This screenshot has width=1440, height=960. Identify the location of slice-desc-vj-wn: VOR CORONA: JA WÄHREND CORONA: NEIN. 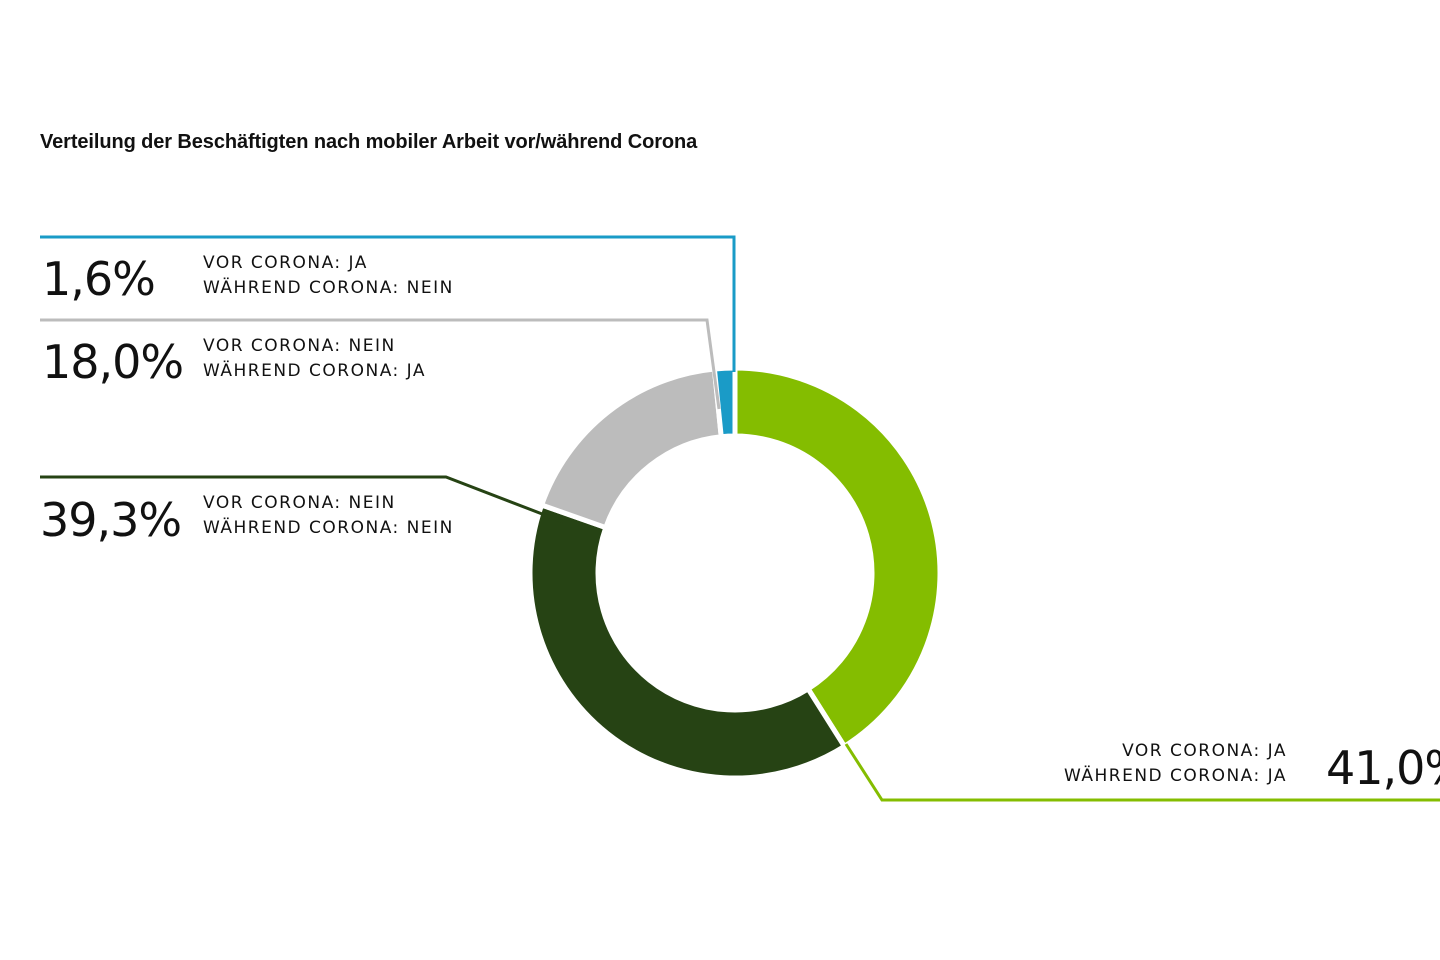
(328, 276).